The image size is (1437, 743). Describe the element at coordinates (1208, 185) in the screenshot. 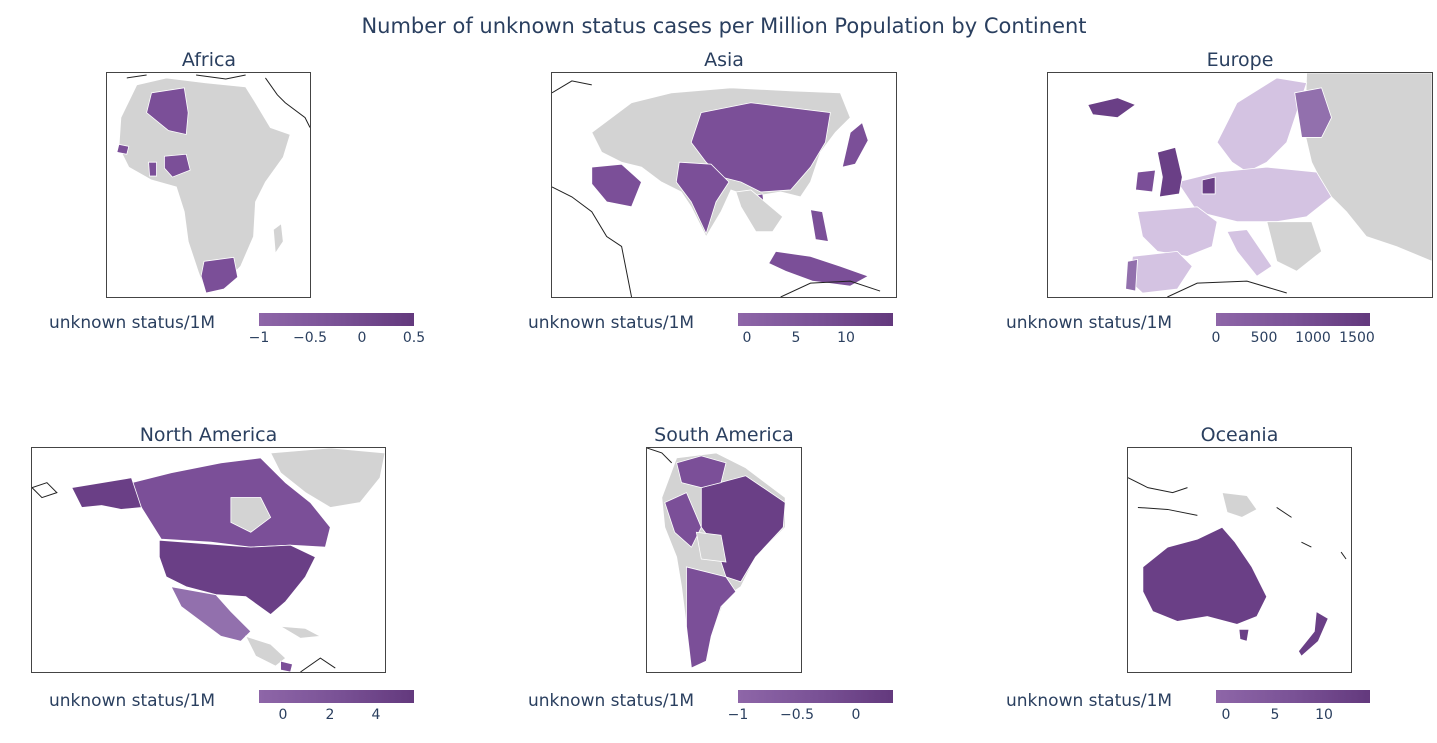

I see `country-netherlands` at that location.